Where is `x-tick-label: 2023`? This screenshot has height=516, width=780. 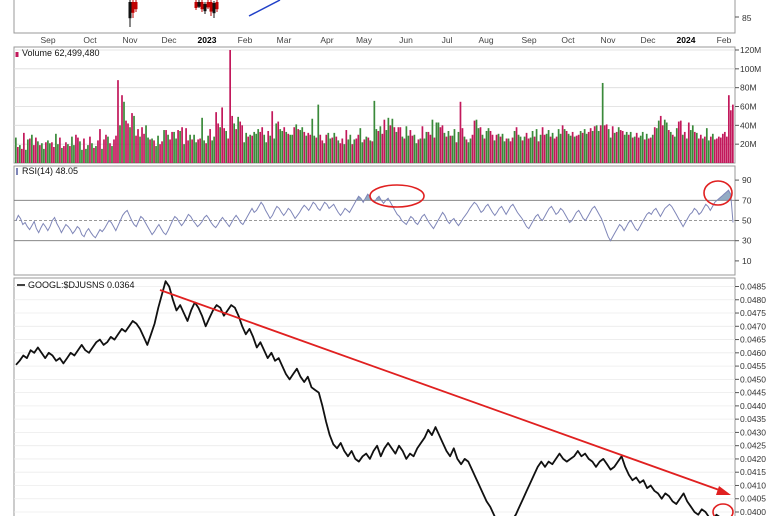 x-tick-label: 2023 is located at coordinates (207, 40).